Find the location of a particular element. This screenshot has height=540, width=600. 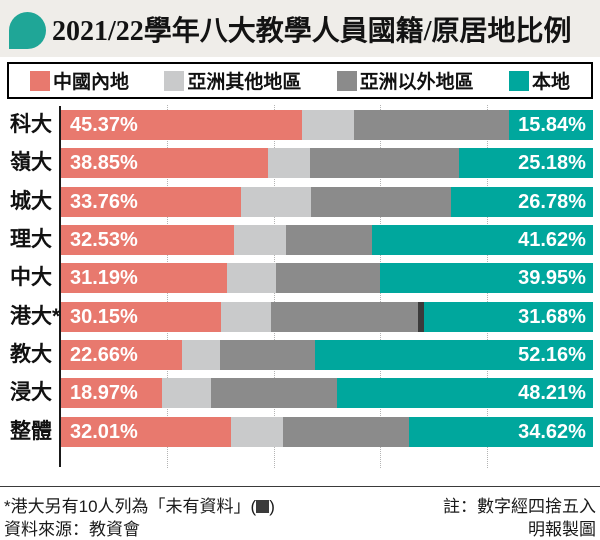

bar-row: 33.76% 26.78% is located at coordinates (327, 201).